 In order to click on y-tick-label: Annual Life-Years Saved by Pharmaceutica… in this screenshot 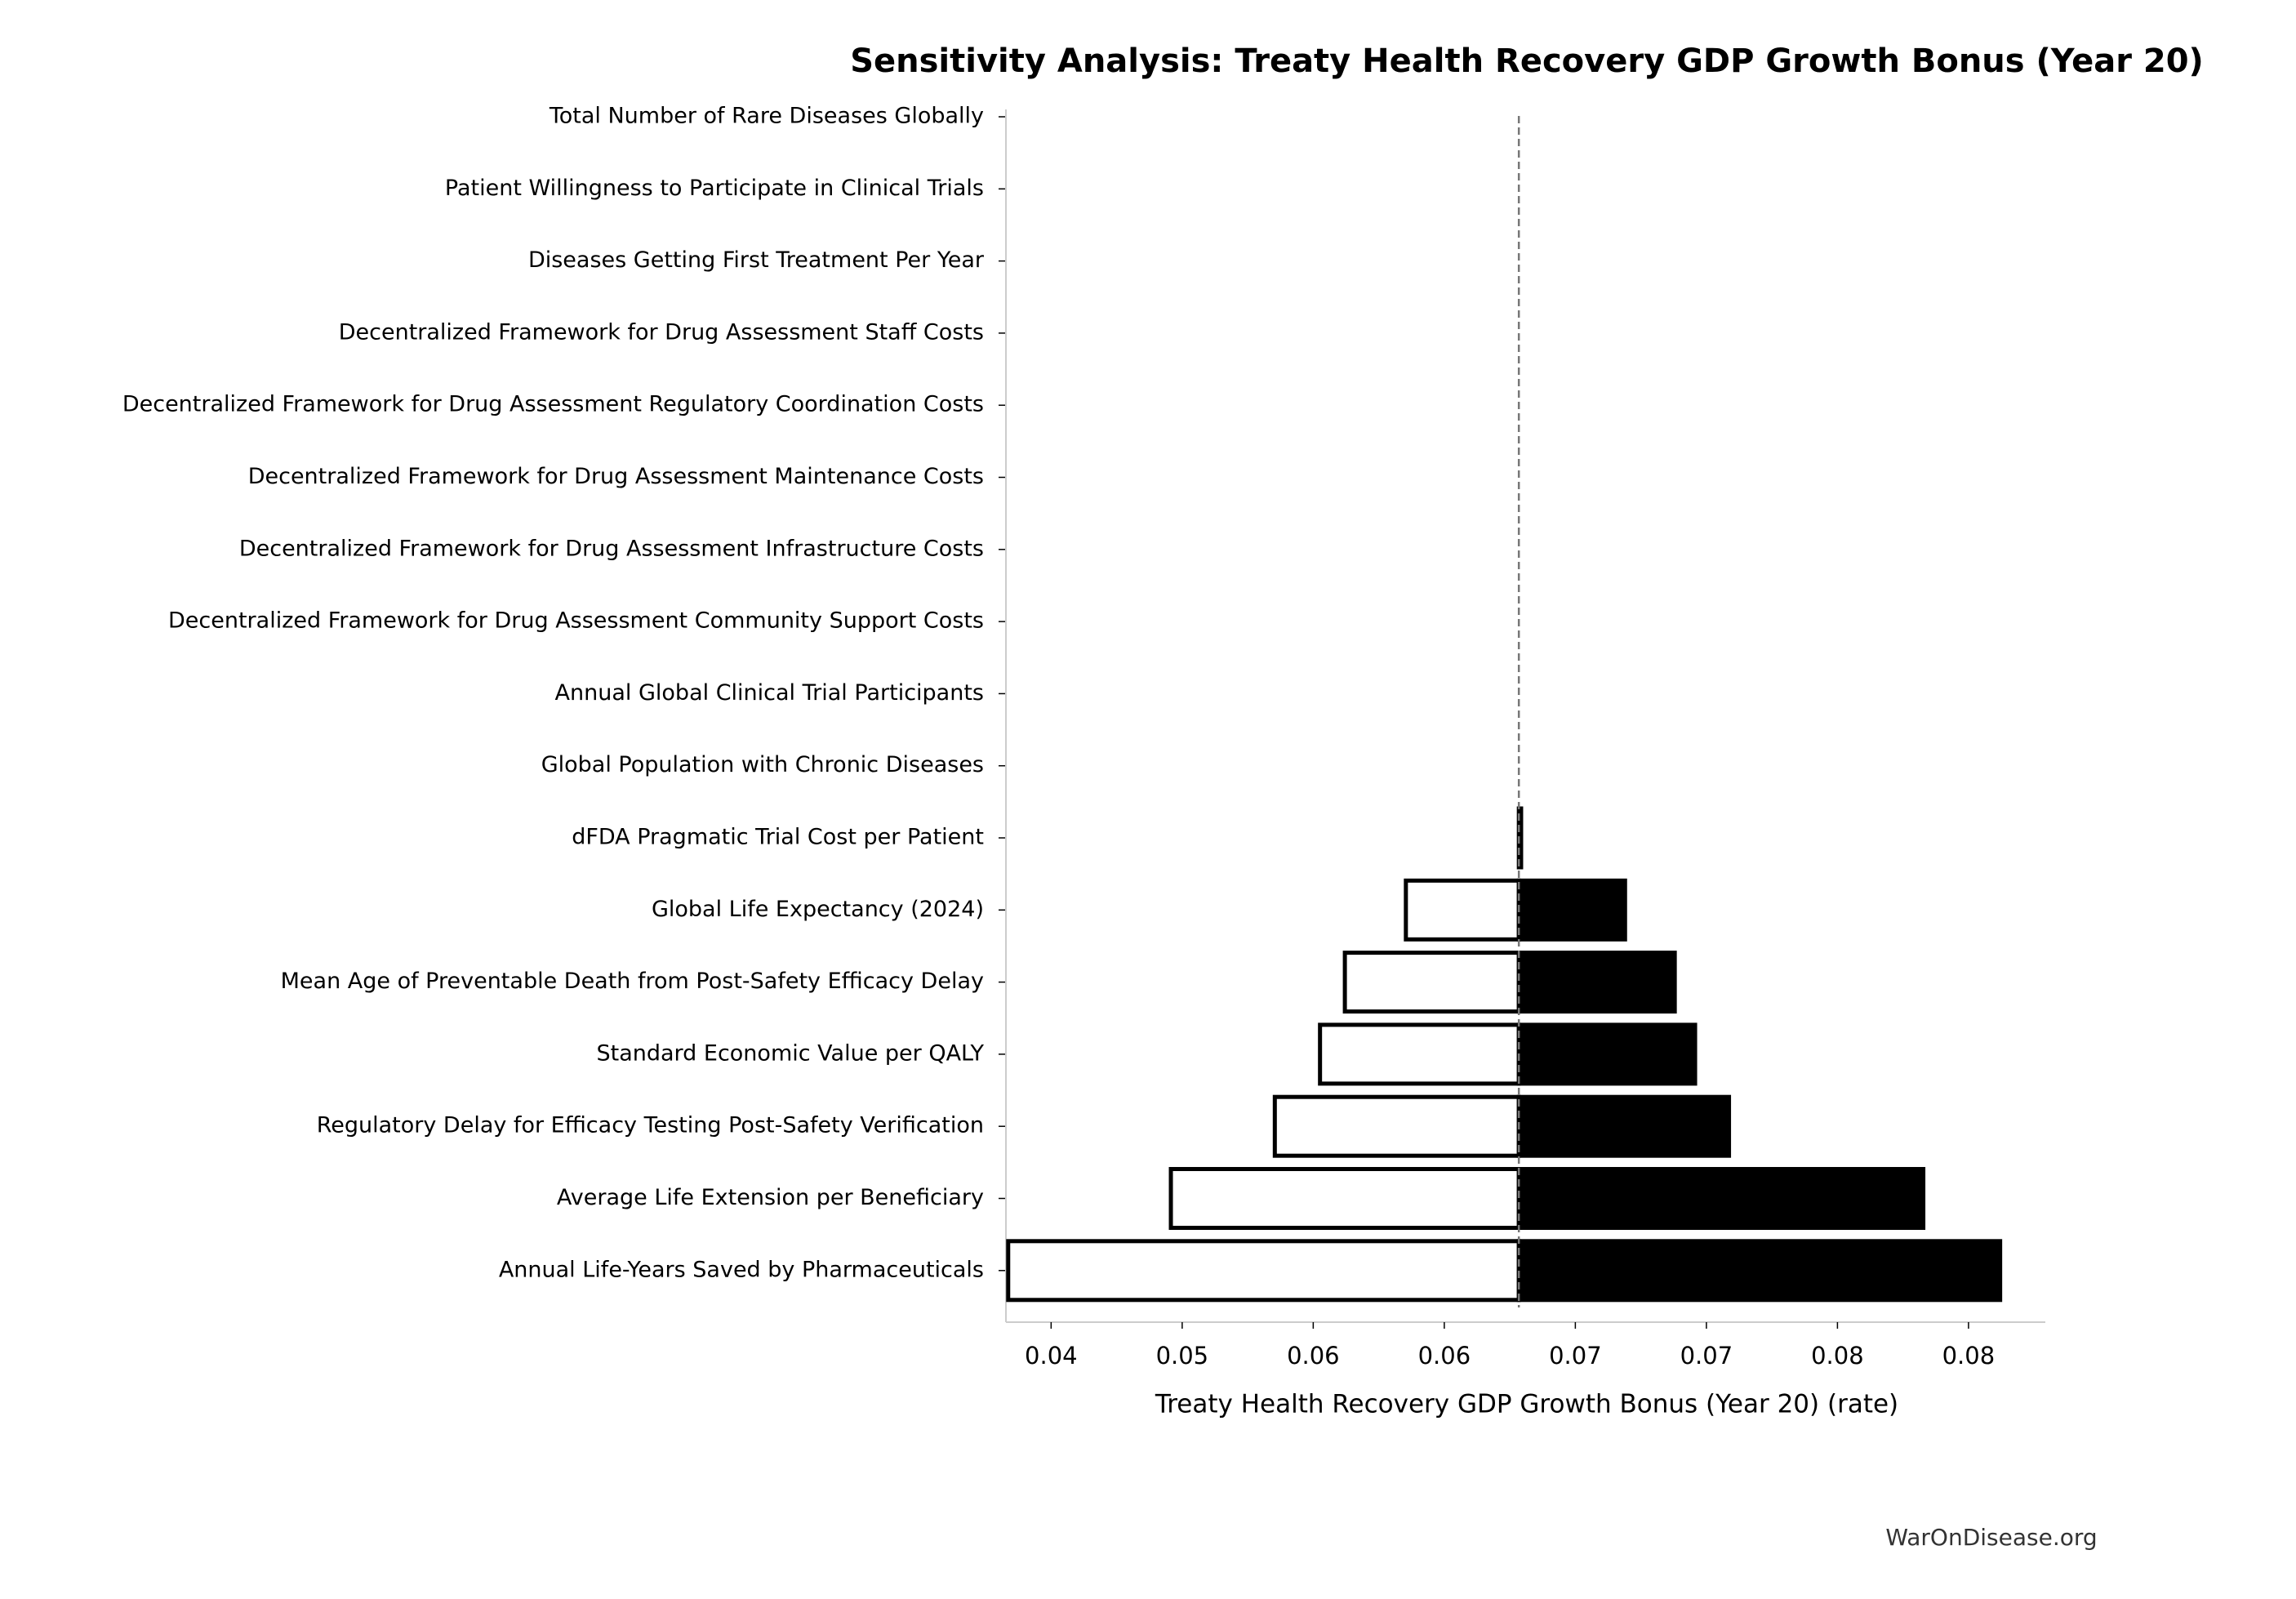, I will do `click(741, 1269)`.